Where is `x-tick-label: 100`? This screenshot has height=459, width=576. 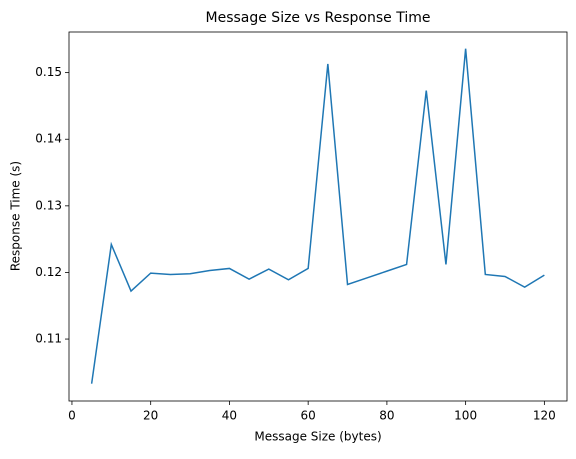 x-tick-label: 100 is located at coordinates (465, 416).